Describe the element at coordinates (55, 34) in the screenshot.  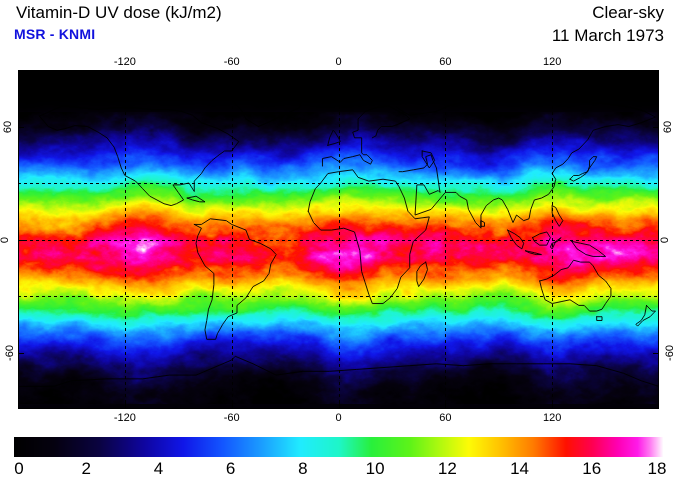
I see `data-source-label: MSR - KNMI` at that location.